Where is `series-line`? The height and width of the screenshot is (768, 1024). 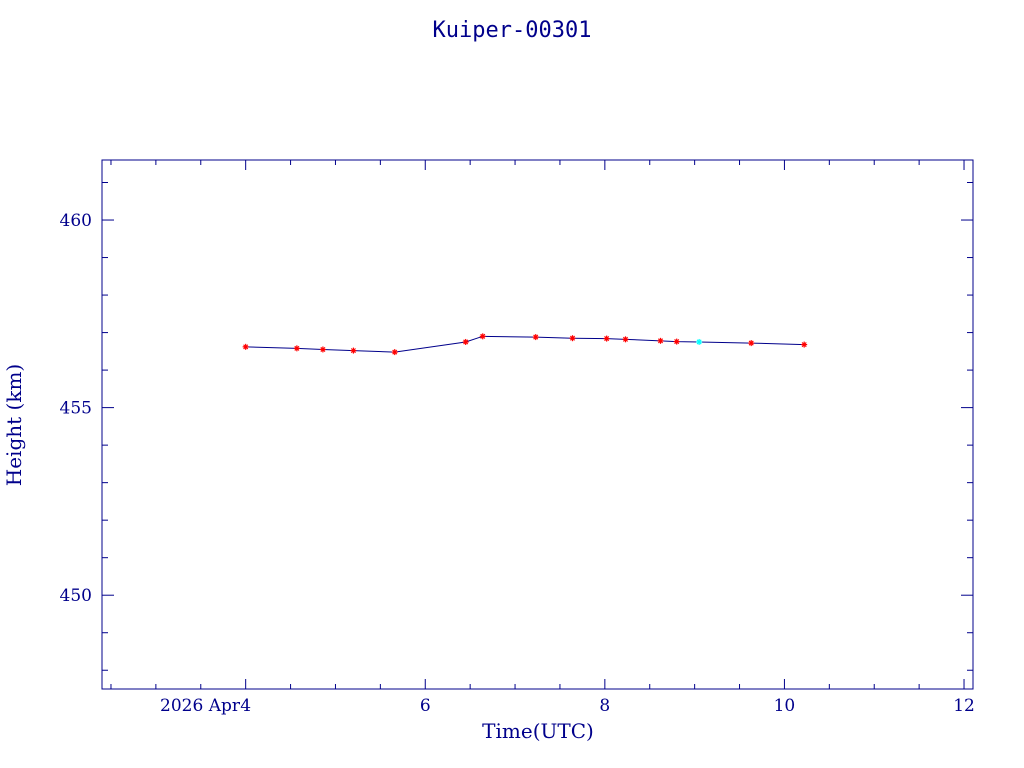
series-line is located at coordinates (525, 344).